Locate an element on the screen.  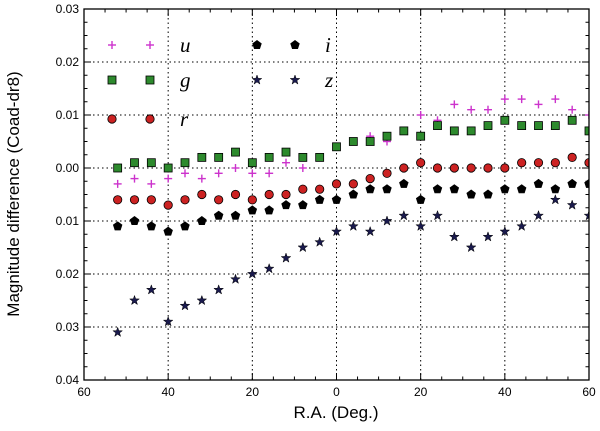
x-tick-label: 60 is located at coordinates (84, 392).